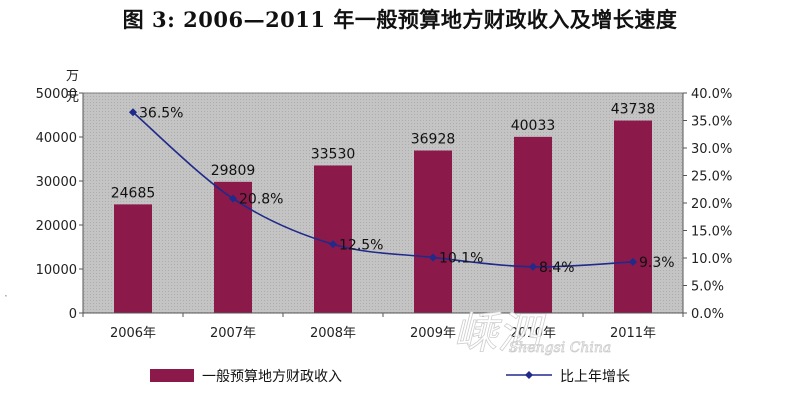 Image resolution: width=800 pixels, height=403 pixels. What do you see at coordinates (400, 19) in the screenshot?
I see `chart-title: 图 3: 2006—2011 年一般预算地方财政收入及增长速度` at bounding box center [400, 19].